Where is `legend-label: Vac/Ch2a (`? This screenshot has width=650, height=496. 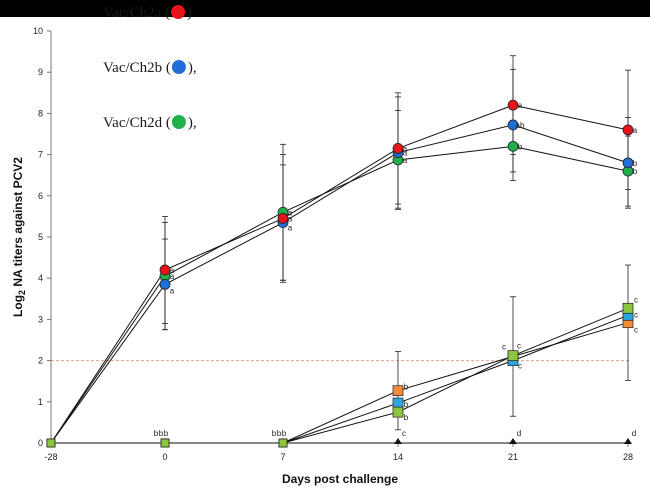
legend-label: Vac/Ch2a ( is located at coordinates (136, 13).